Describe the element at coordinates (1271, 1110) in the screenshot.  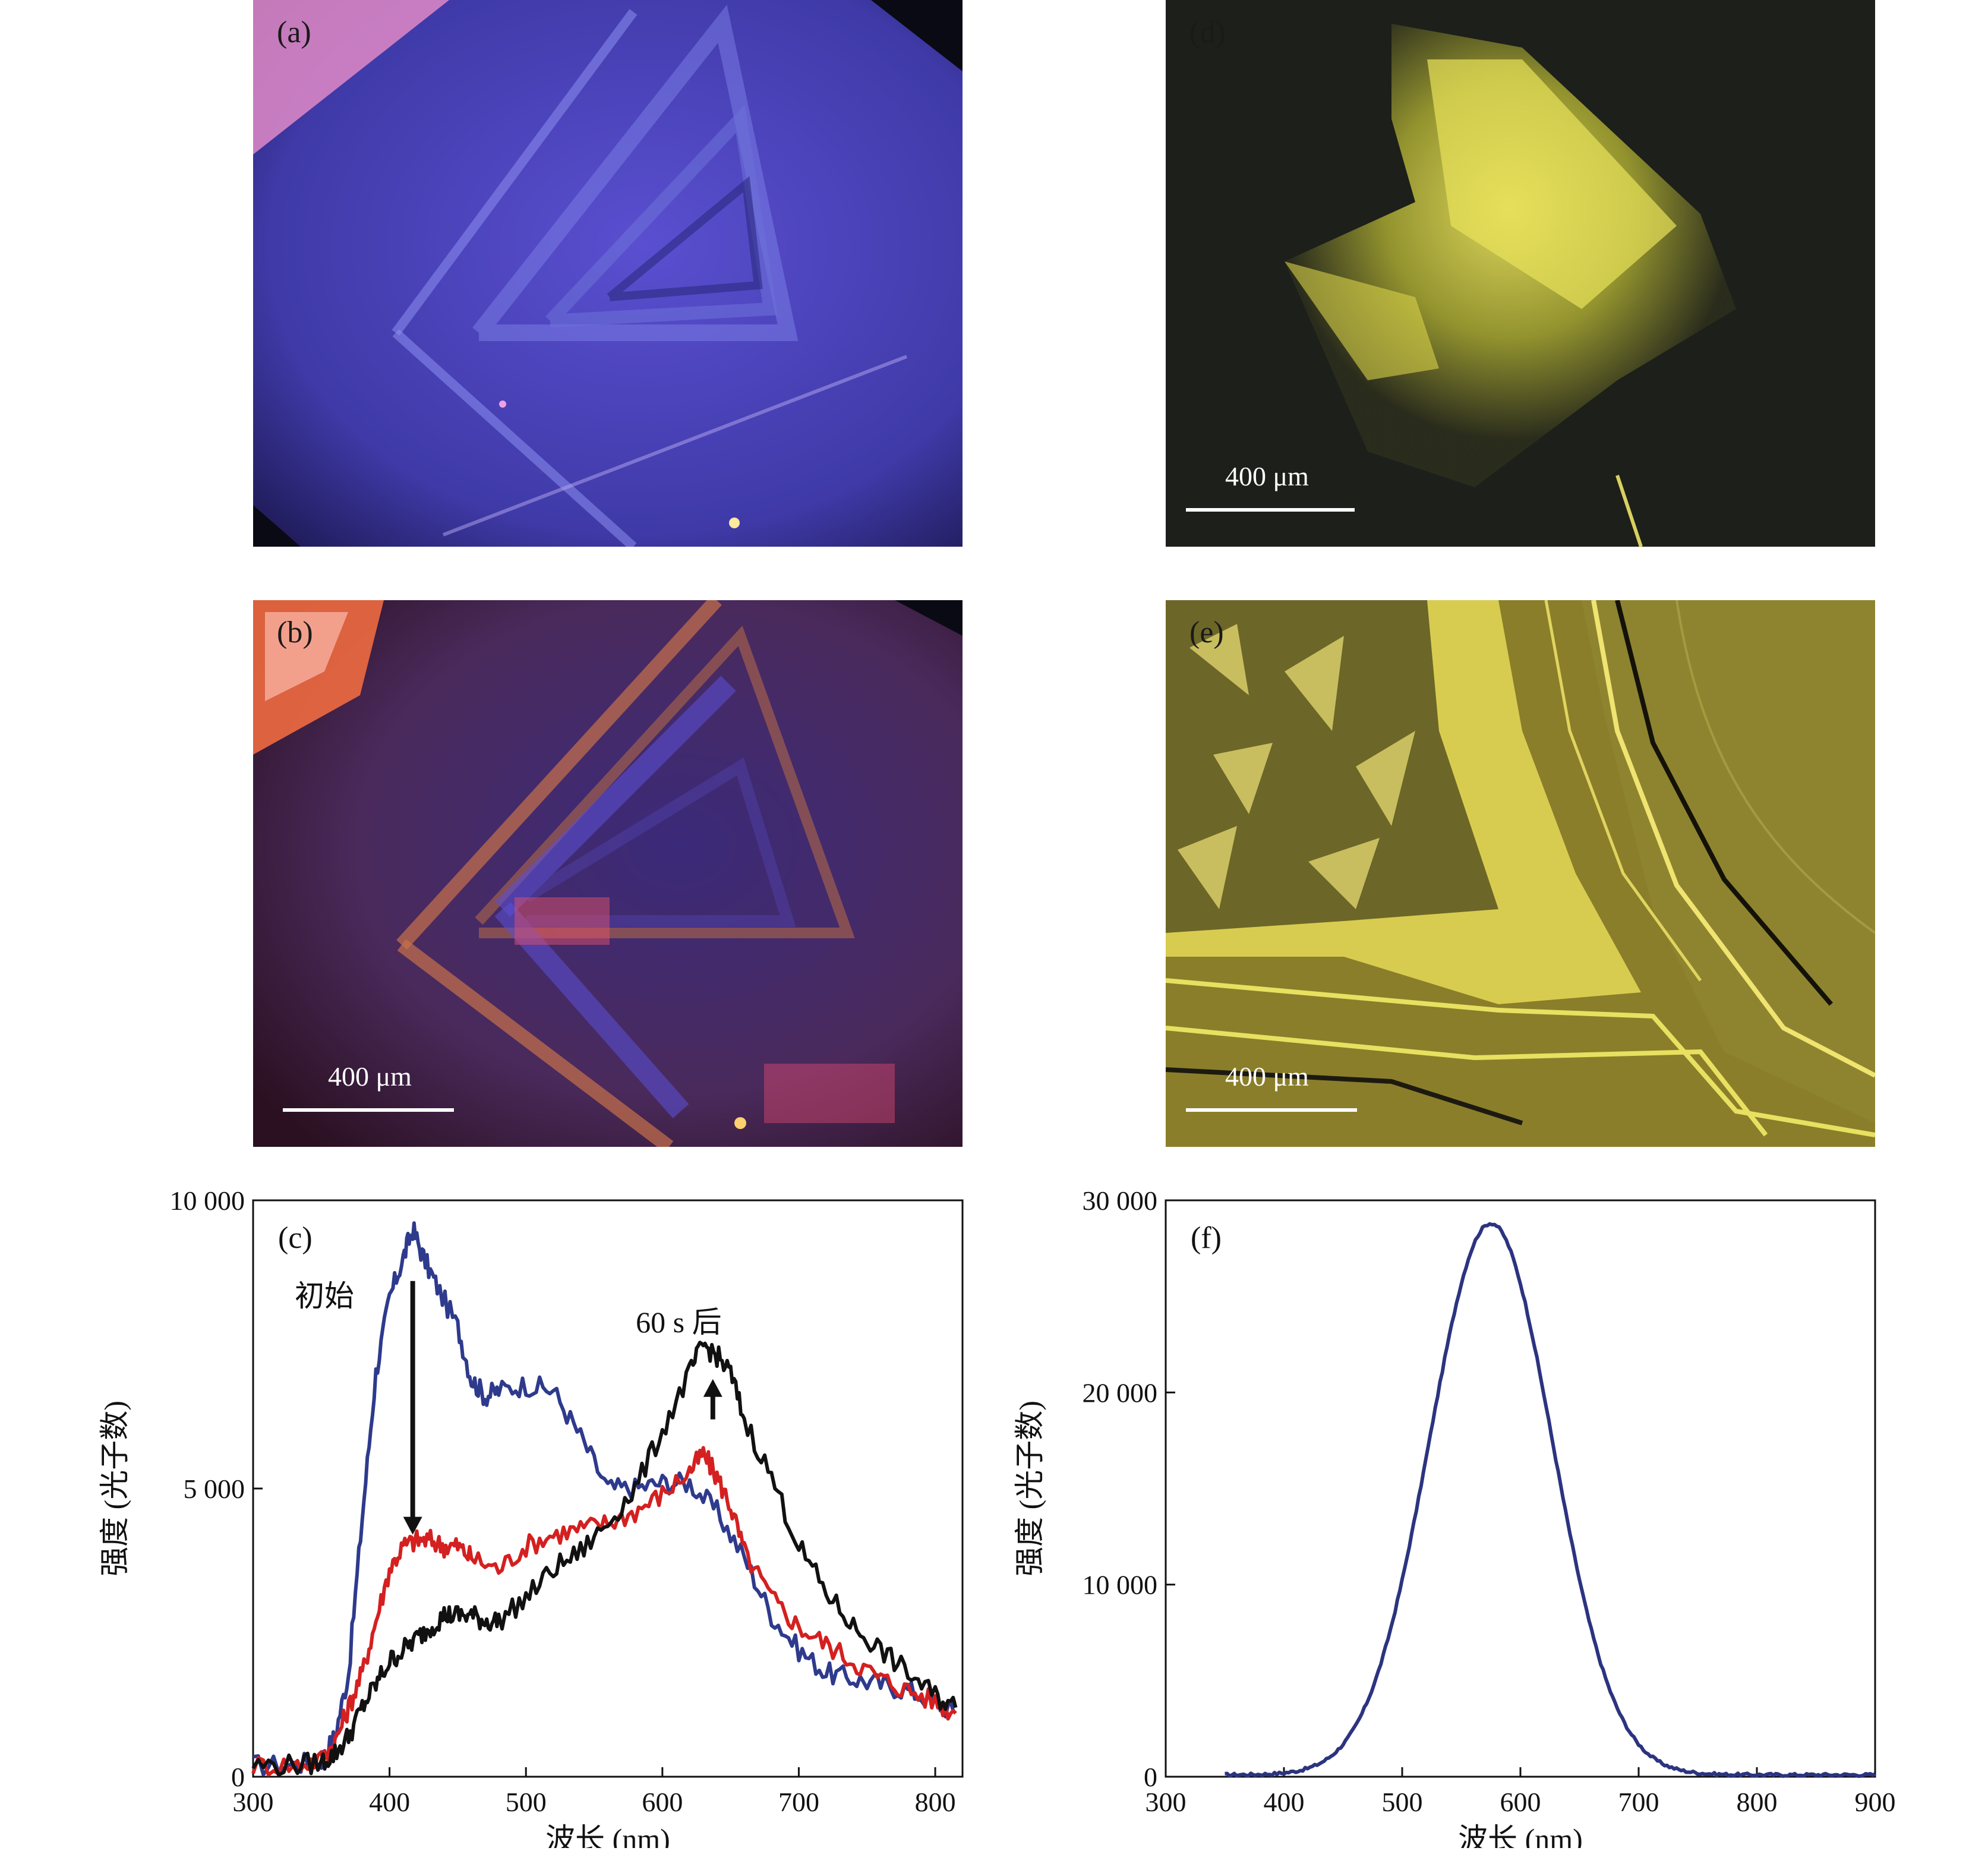
I see `scale-bar-e` at that location.